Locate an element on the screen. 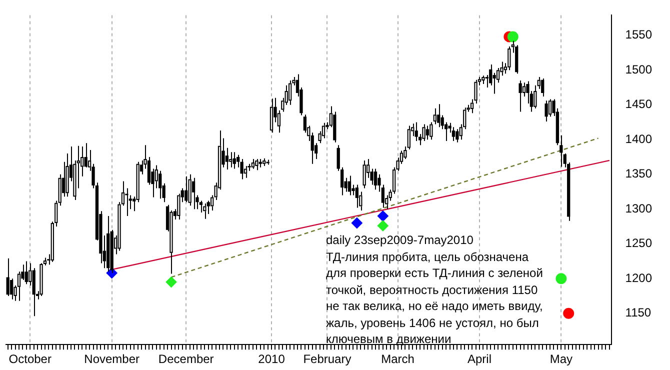  y-tick-label: 1550 is located at coordinates (638, 35).